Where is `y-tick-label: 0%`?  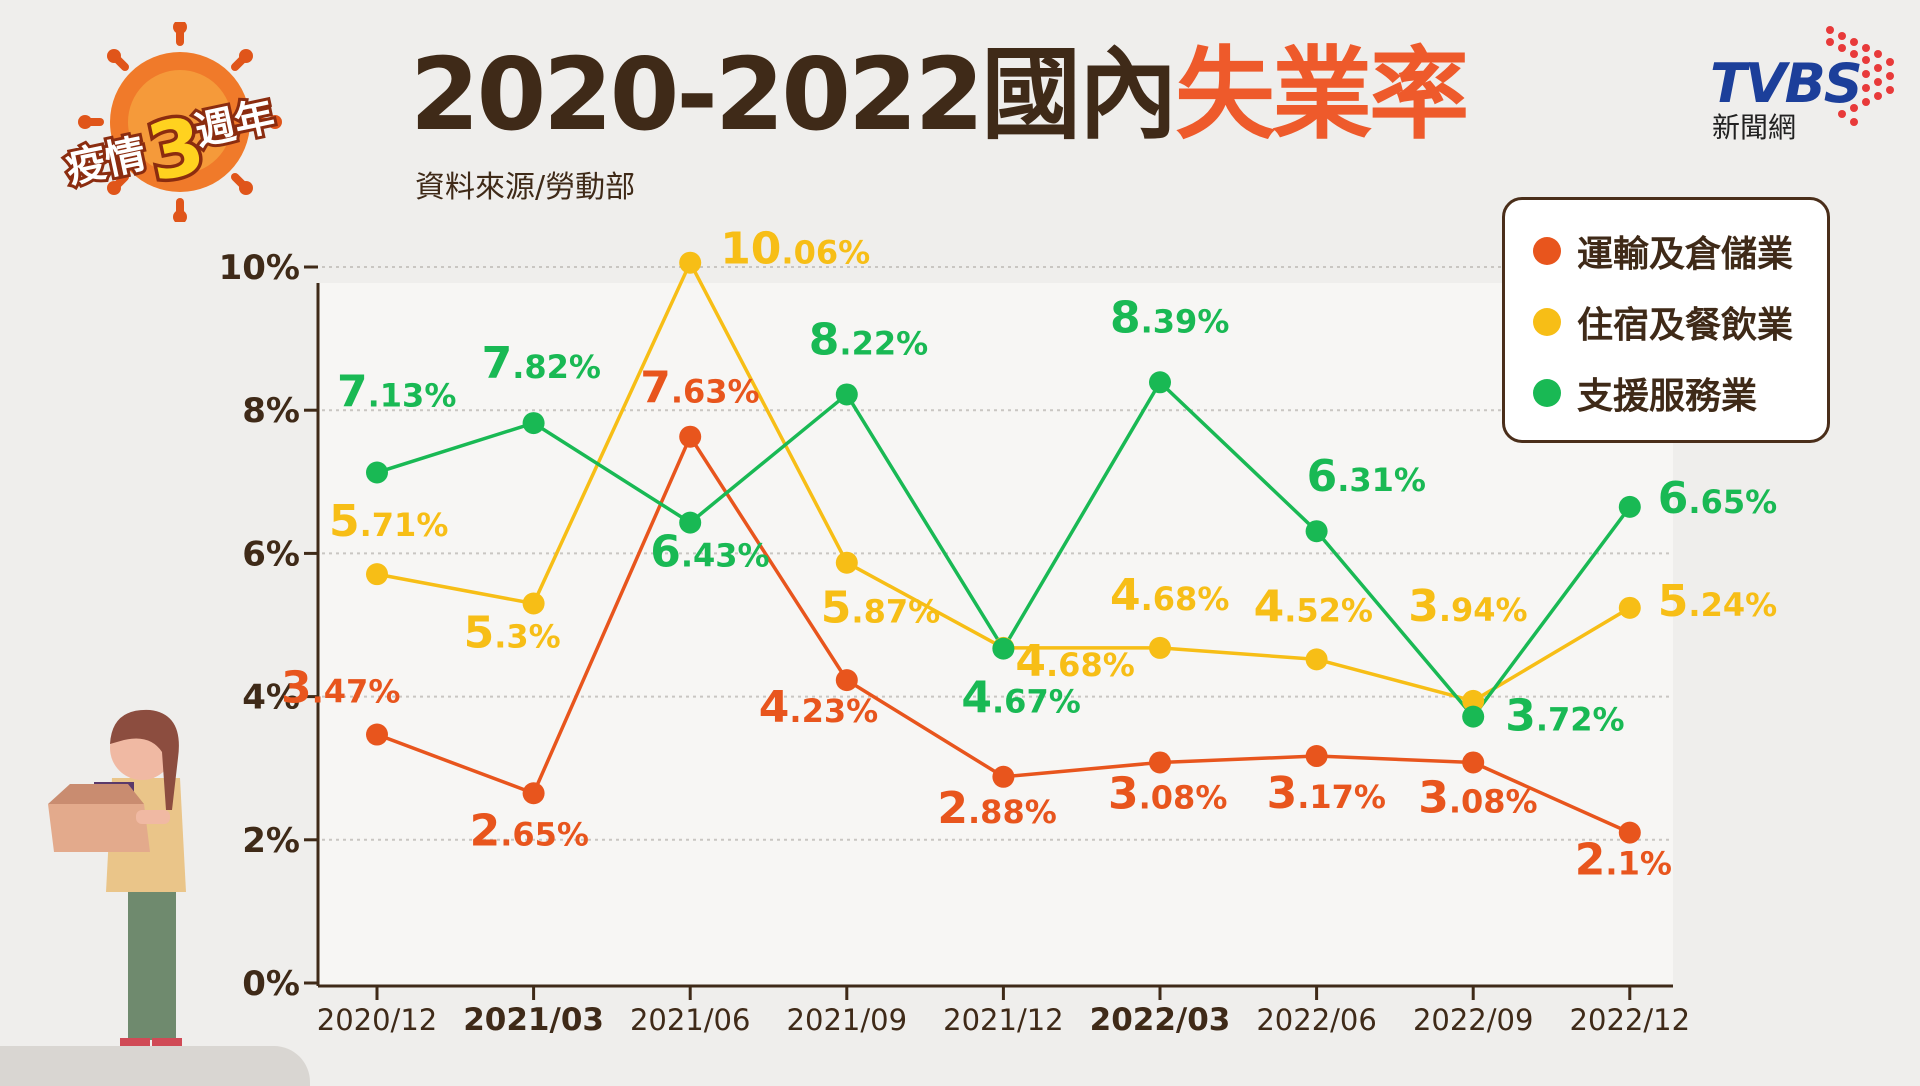
y-tick-label: 0% is located at coordinates (271, 984).